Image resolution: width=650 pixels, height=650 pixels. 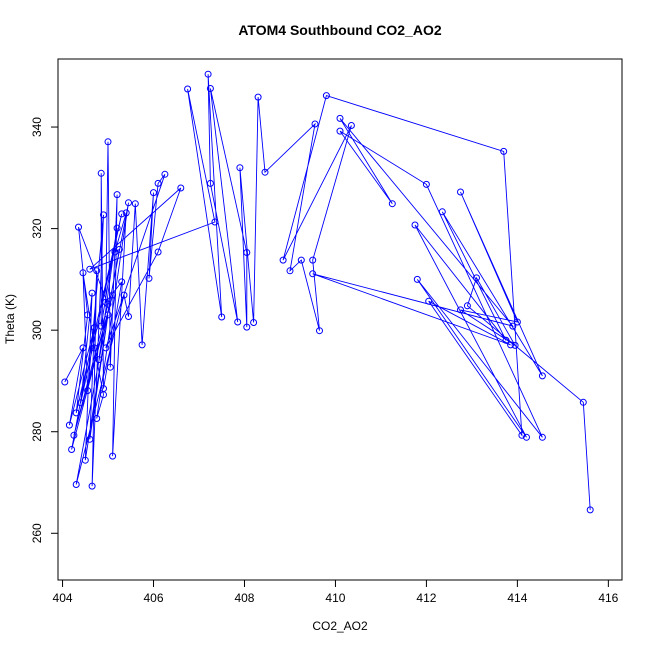 I want to click on y-tick-label: 340, so click(x=37, y=127).